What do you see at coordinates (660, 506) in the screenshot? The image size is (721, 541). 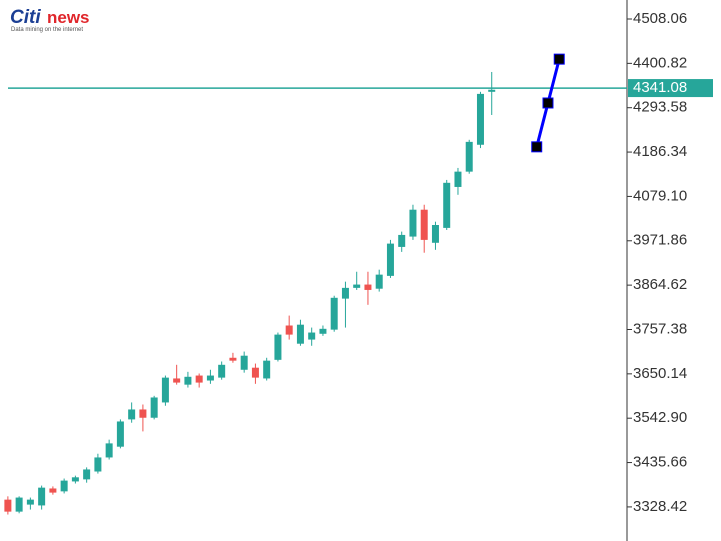 I see `y-tick-label: 3328.42` at bounding box center [660, 506].